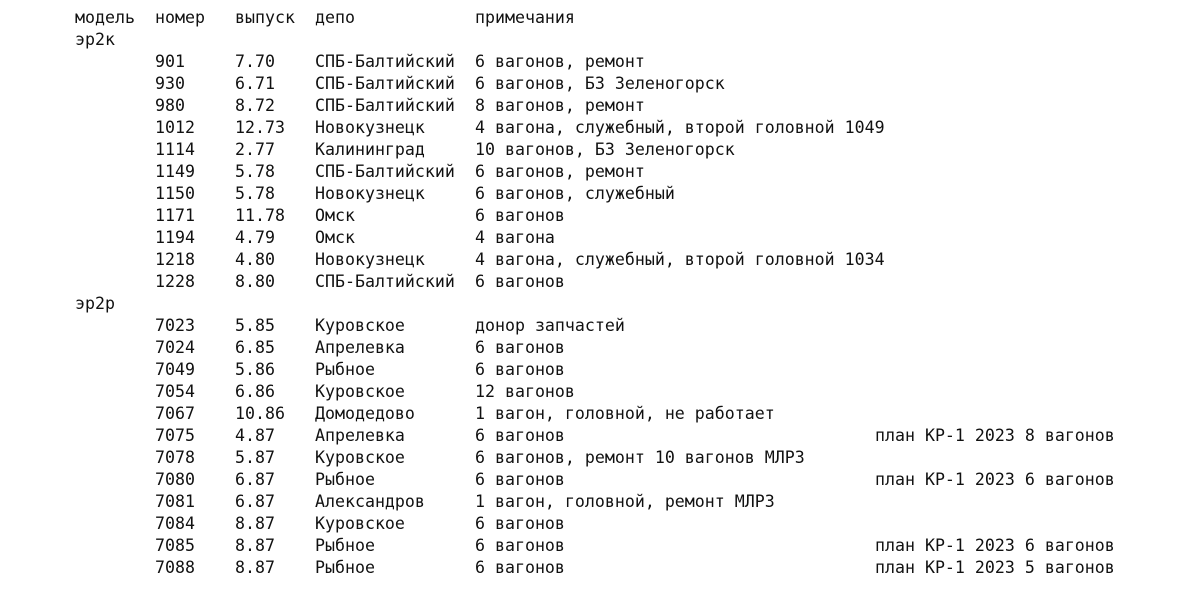  I want to click on release-date: 4.87, so click(255, 435).